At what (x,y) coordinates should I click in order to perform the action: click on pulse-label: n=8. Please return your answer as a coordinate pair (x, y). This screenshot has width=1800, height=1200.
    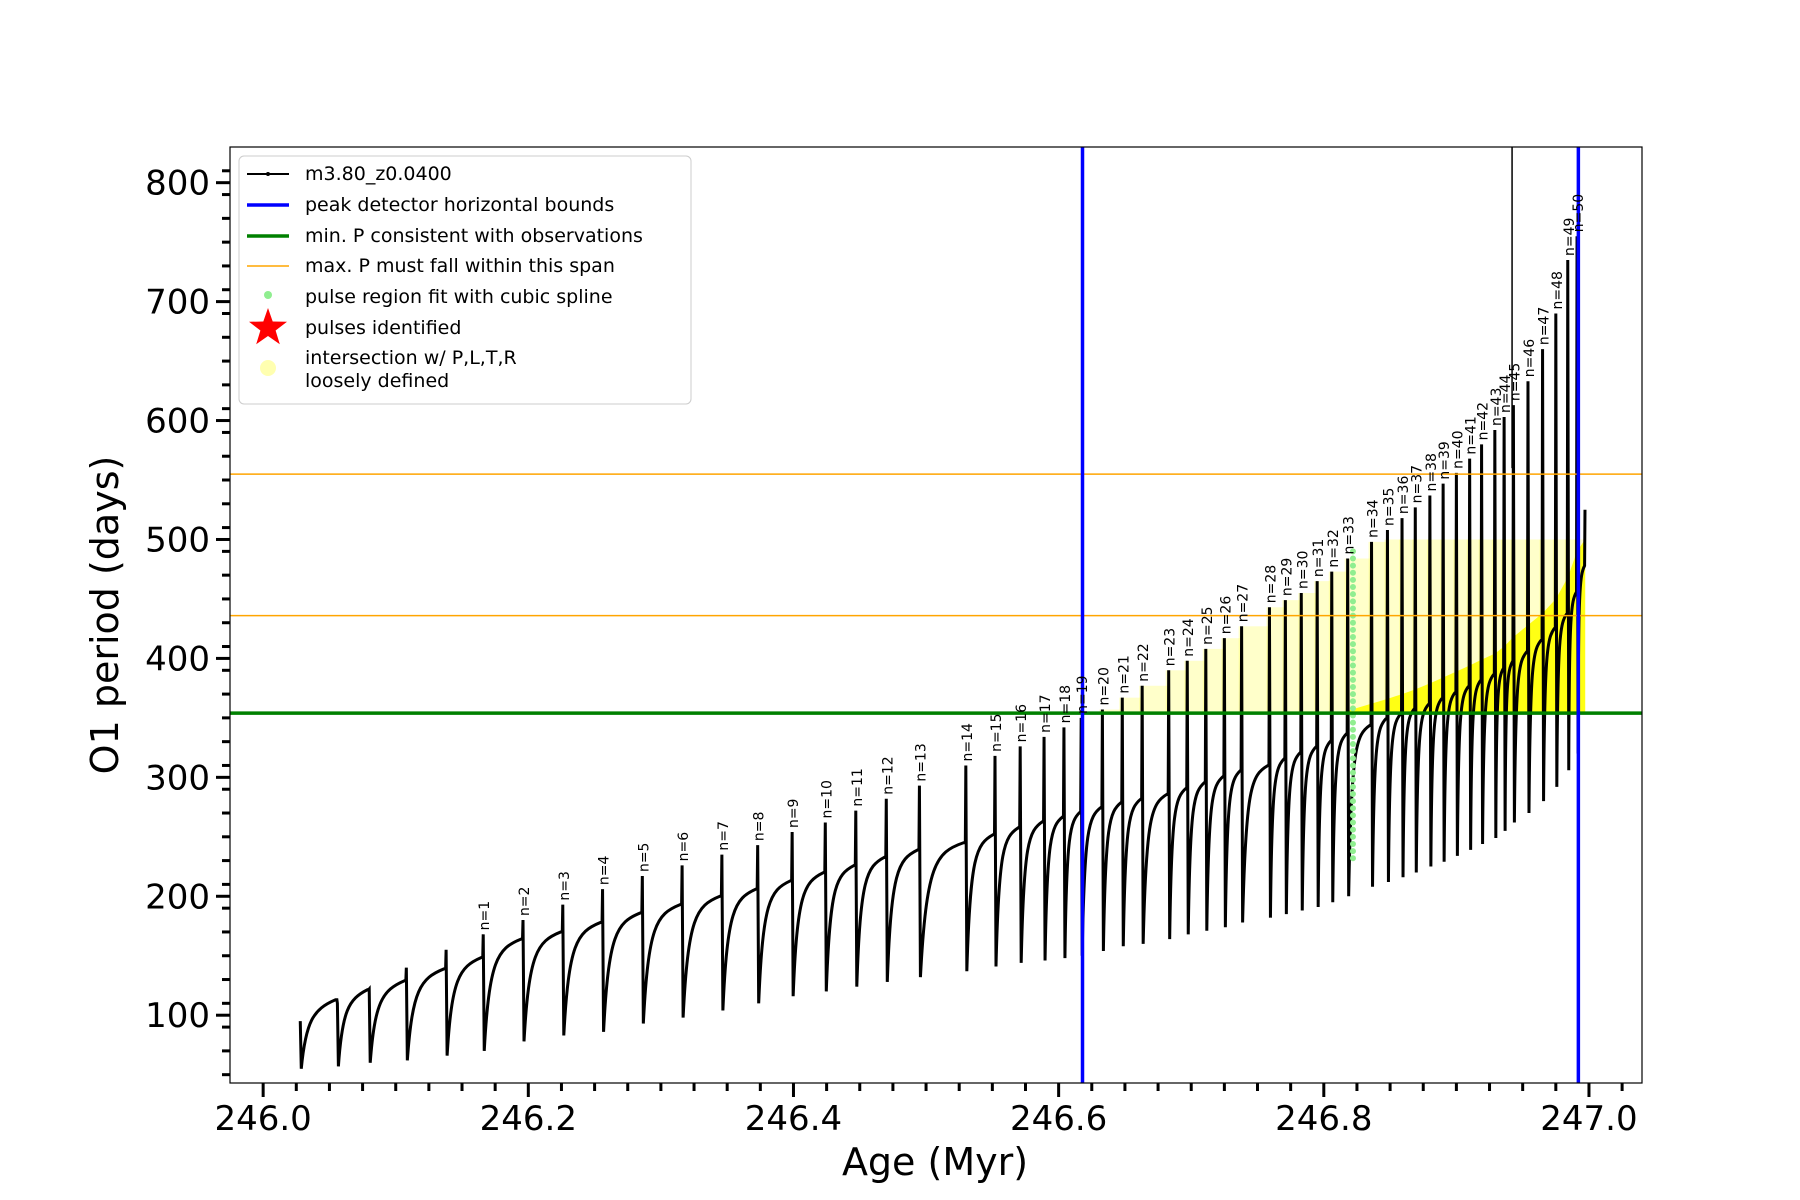
    Looking at the image, I should click on (760, 827).